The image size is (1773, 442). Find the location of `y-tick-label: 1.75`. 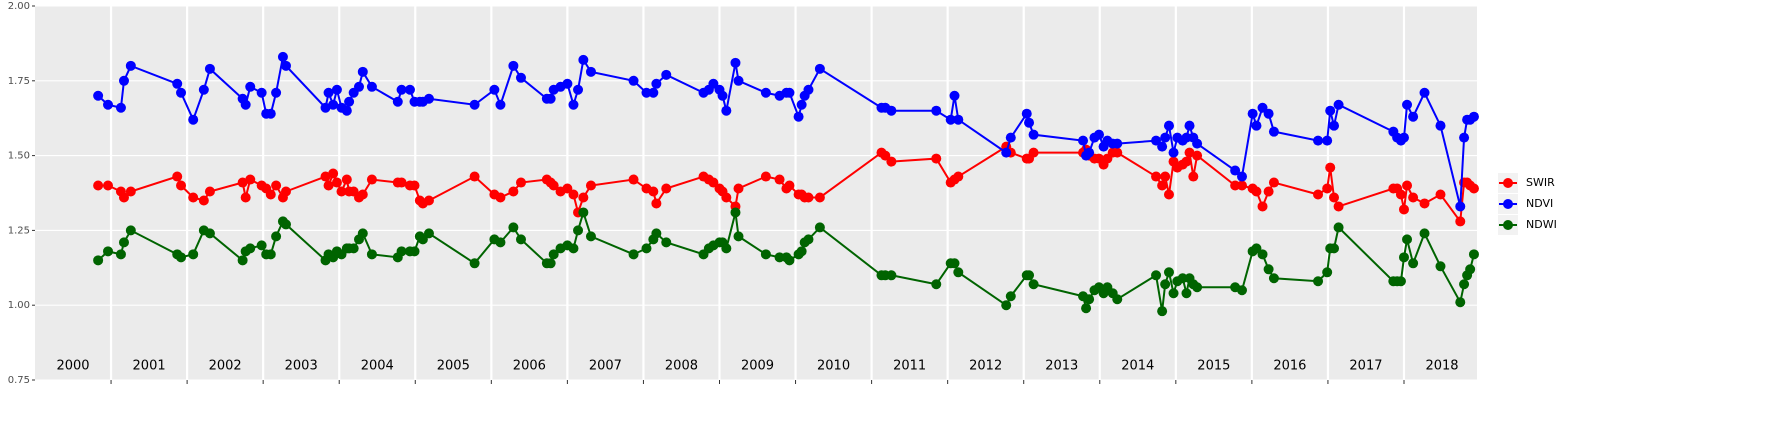

y-tick-label: 1.75 is located at coordinates (19, 81).